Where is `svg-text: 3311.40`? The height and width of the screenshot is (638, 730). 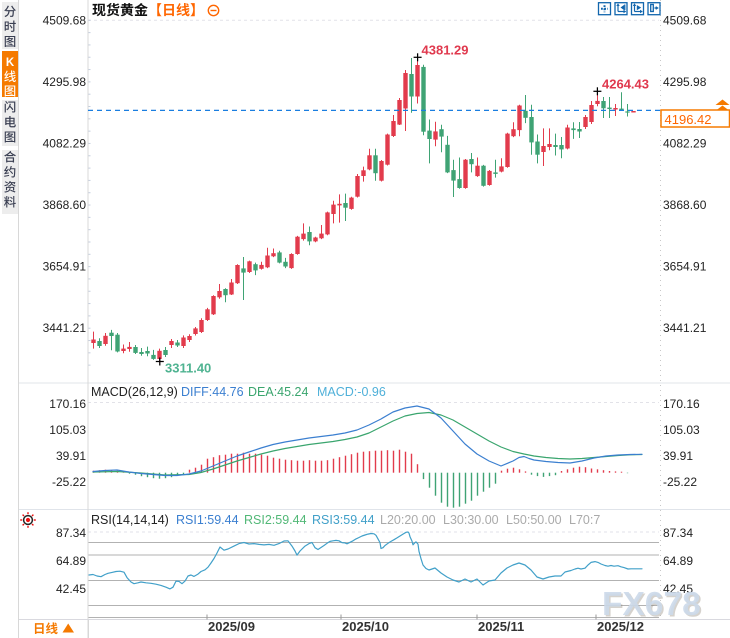 svg-text: 3311.40 is located at coordinates (188, 368).